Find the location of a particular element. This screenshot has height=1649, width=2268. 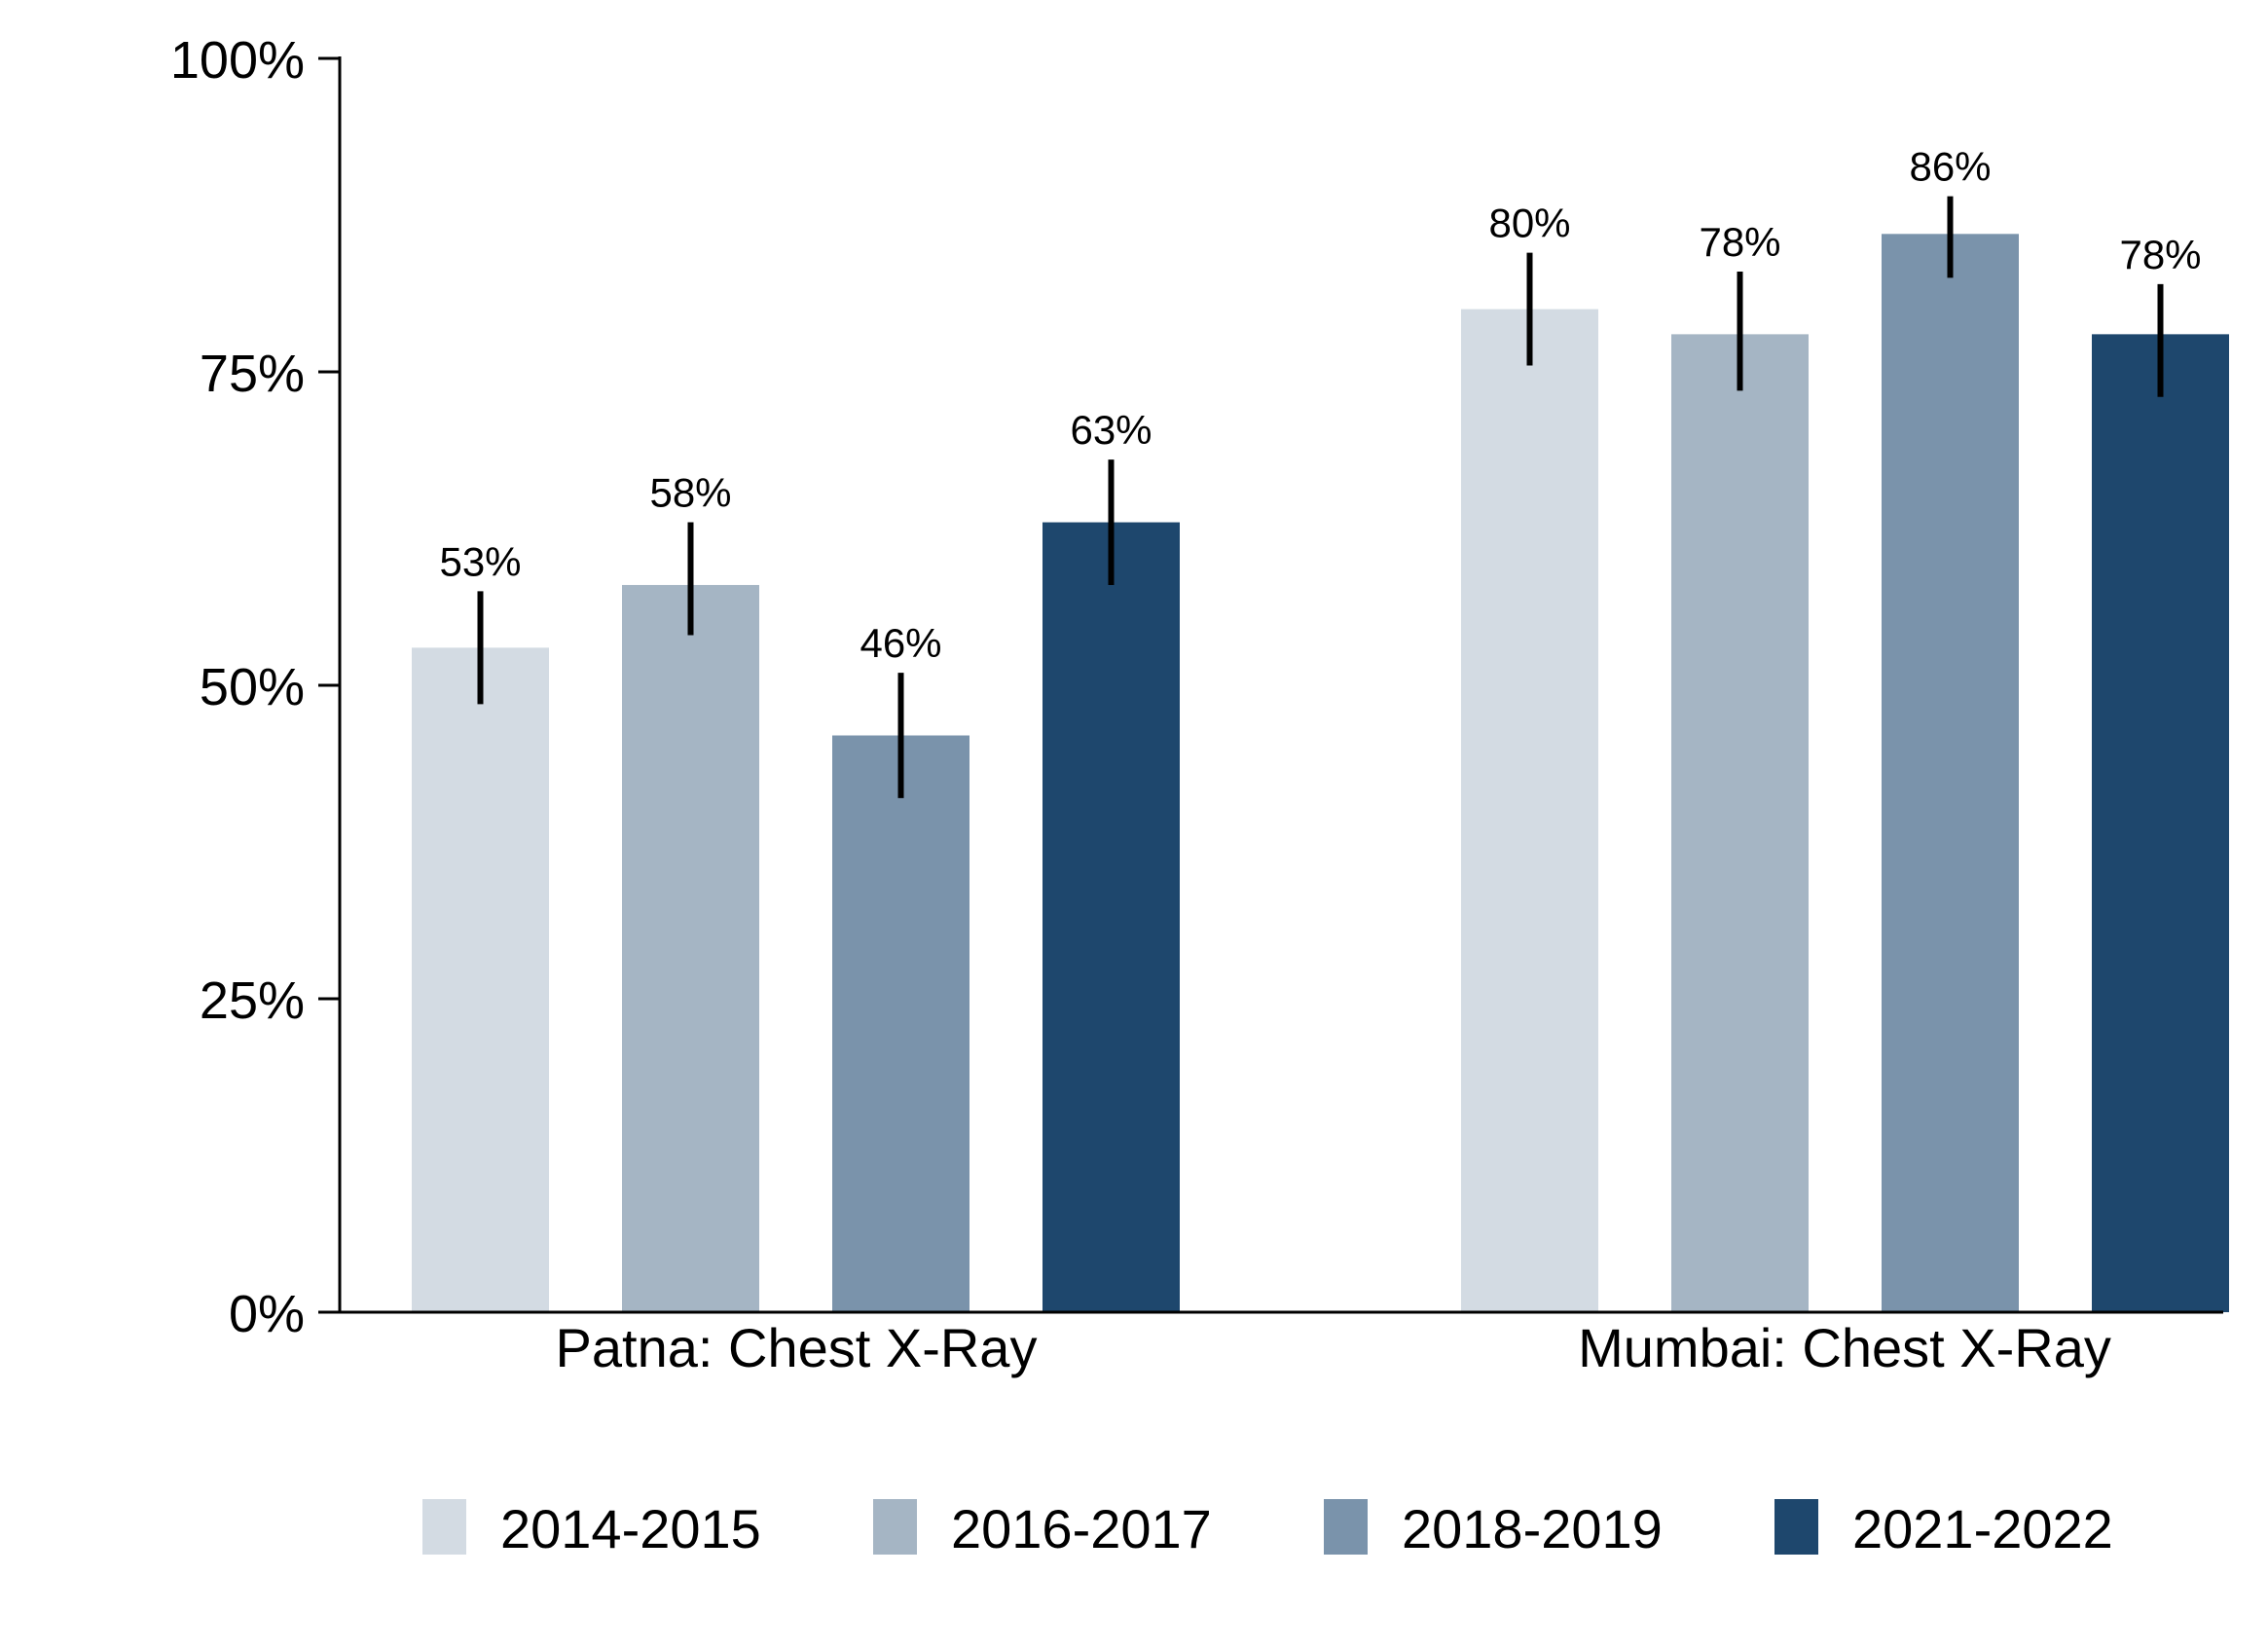

data-label: 63% is located at coordinates (1111, 430).